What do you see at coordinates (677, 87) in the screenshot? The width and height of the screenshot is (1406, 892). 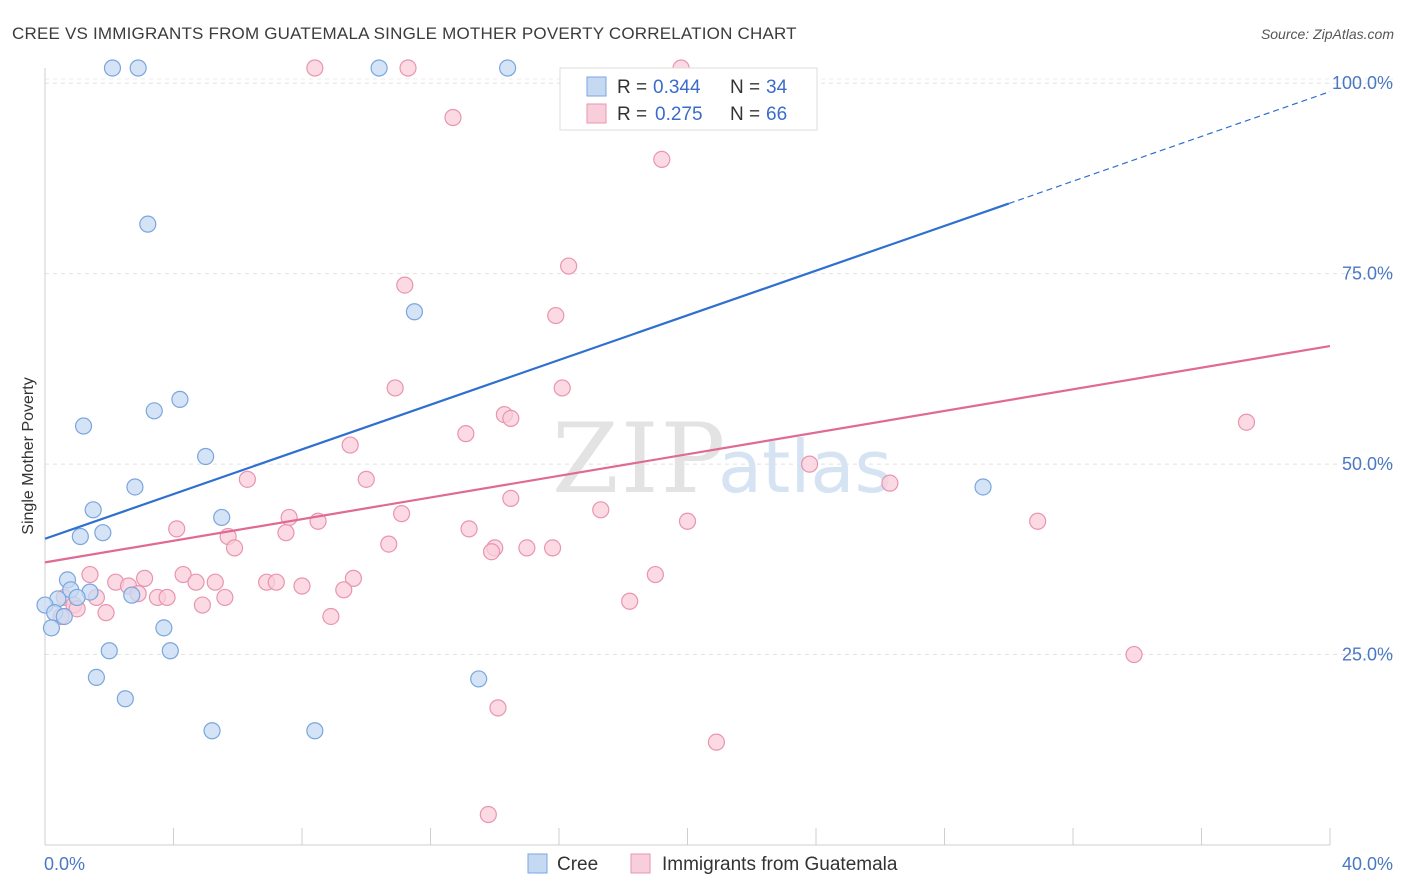 I see `legend-r-value-cree: 0.344` at bounding box center [677, 87].